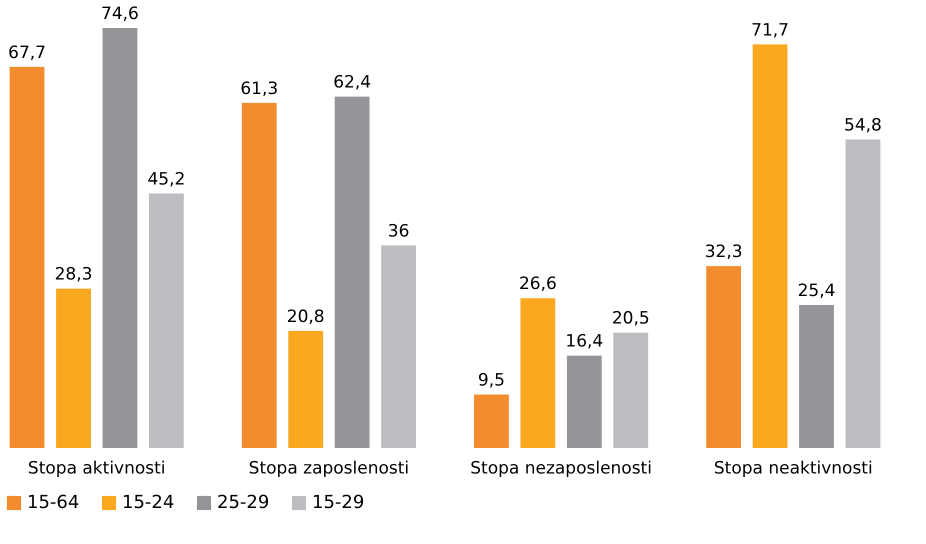  What do you see at coordinates (863, 125) in the screenshot?
I see `data-label: 54,8` at bounding box center [863, 125].